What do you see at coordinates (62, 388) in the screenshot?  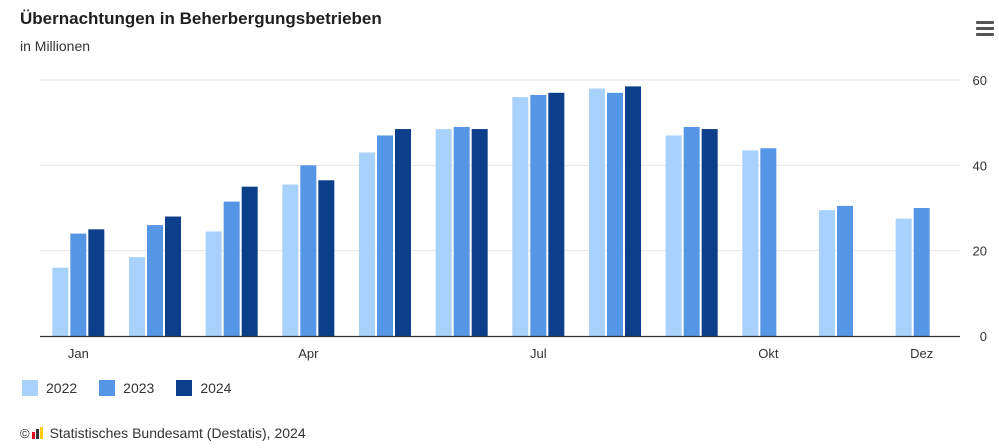 I see `legend-label-2022: 2022` at bounding box center [62, 388].